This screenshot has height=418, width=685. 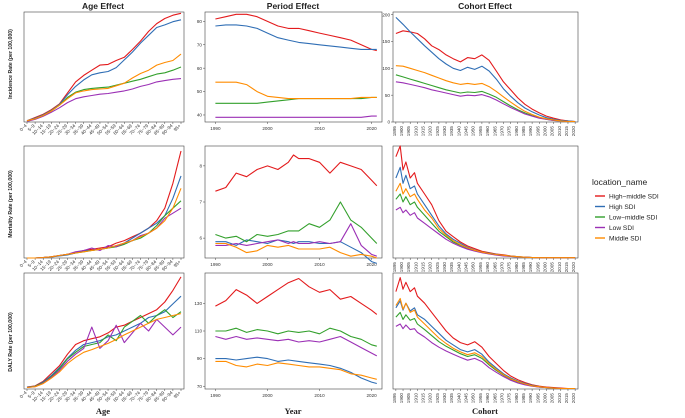 I want to click on x-tick-label: 1995, so click(x=537, y=131).